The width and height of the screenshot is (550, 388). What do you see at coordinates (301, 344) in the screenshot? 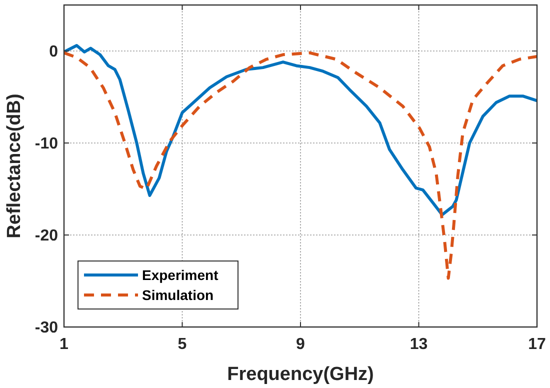
I see `x-tick-label: 9` at bounding box center [301, 344].